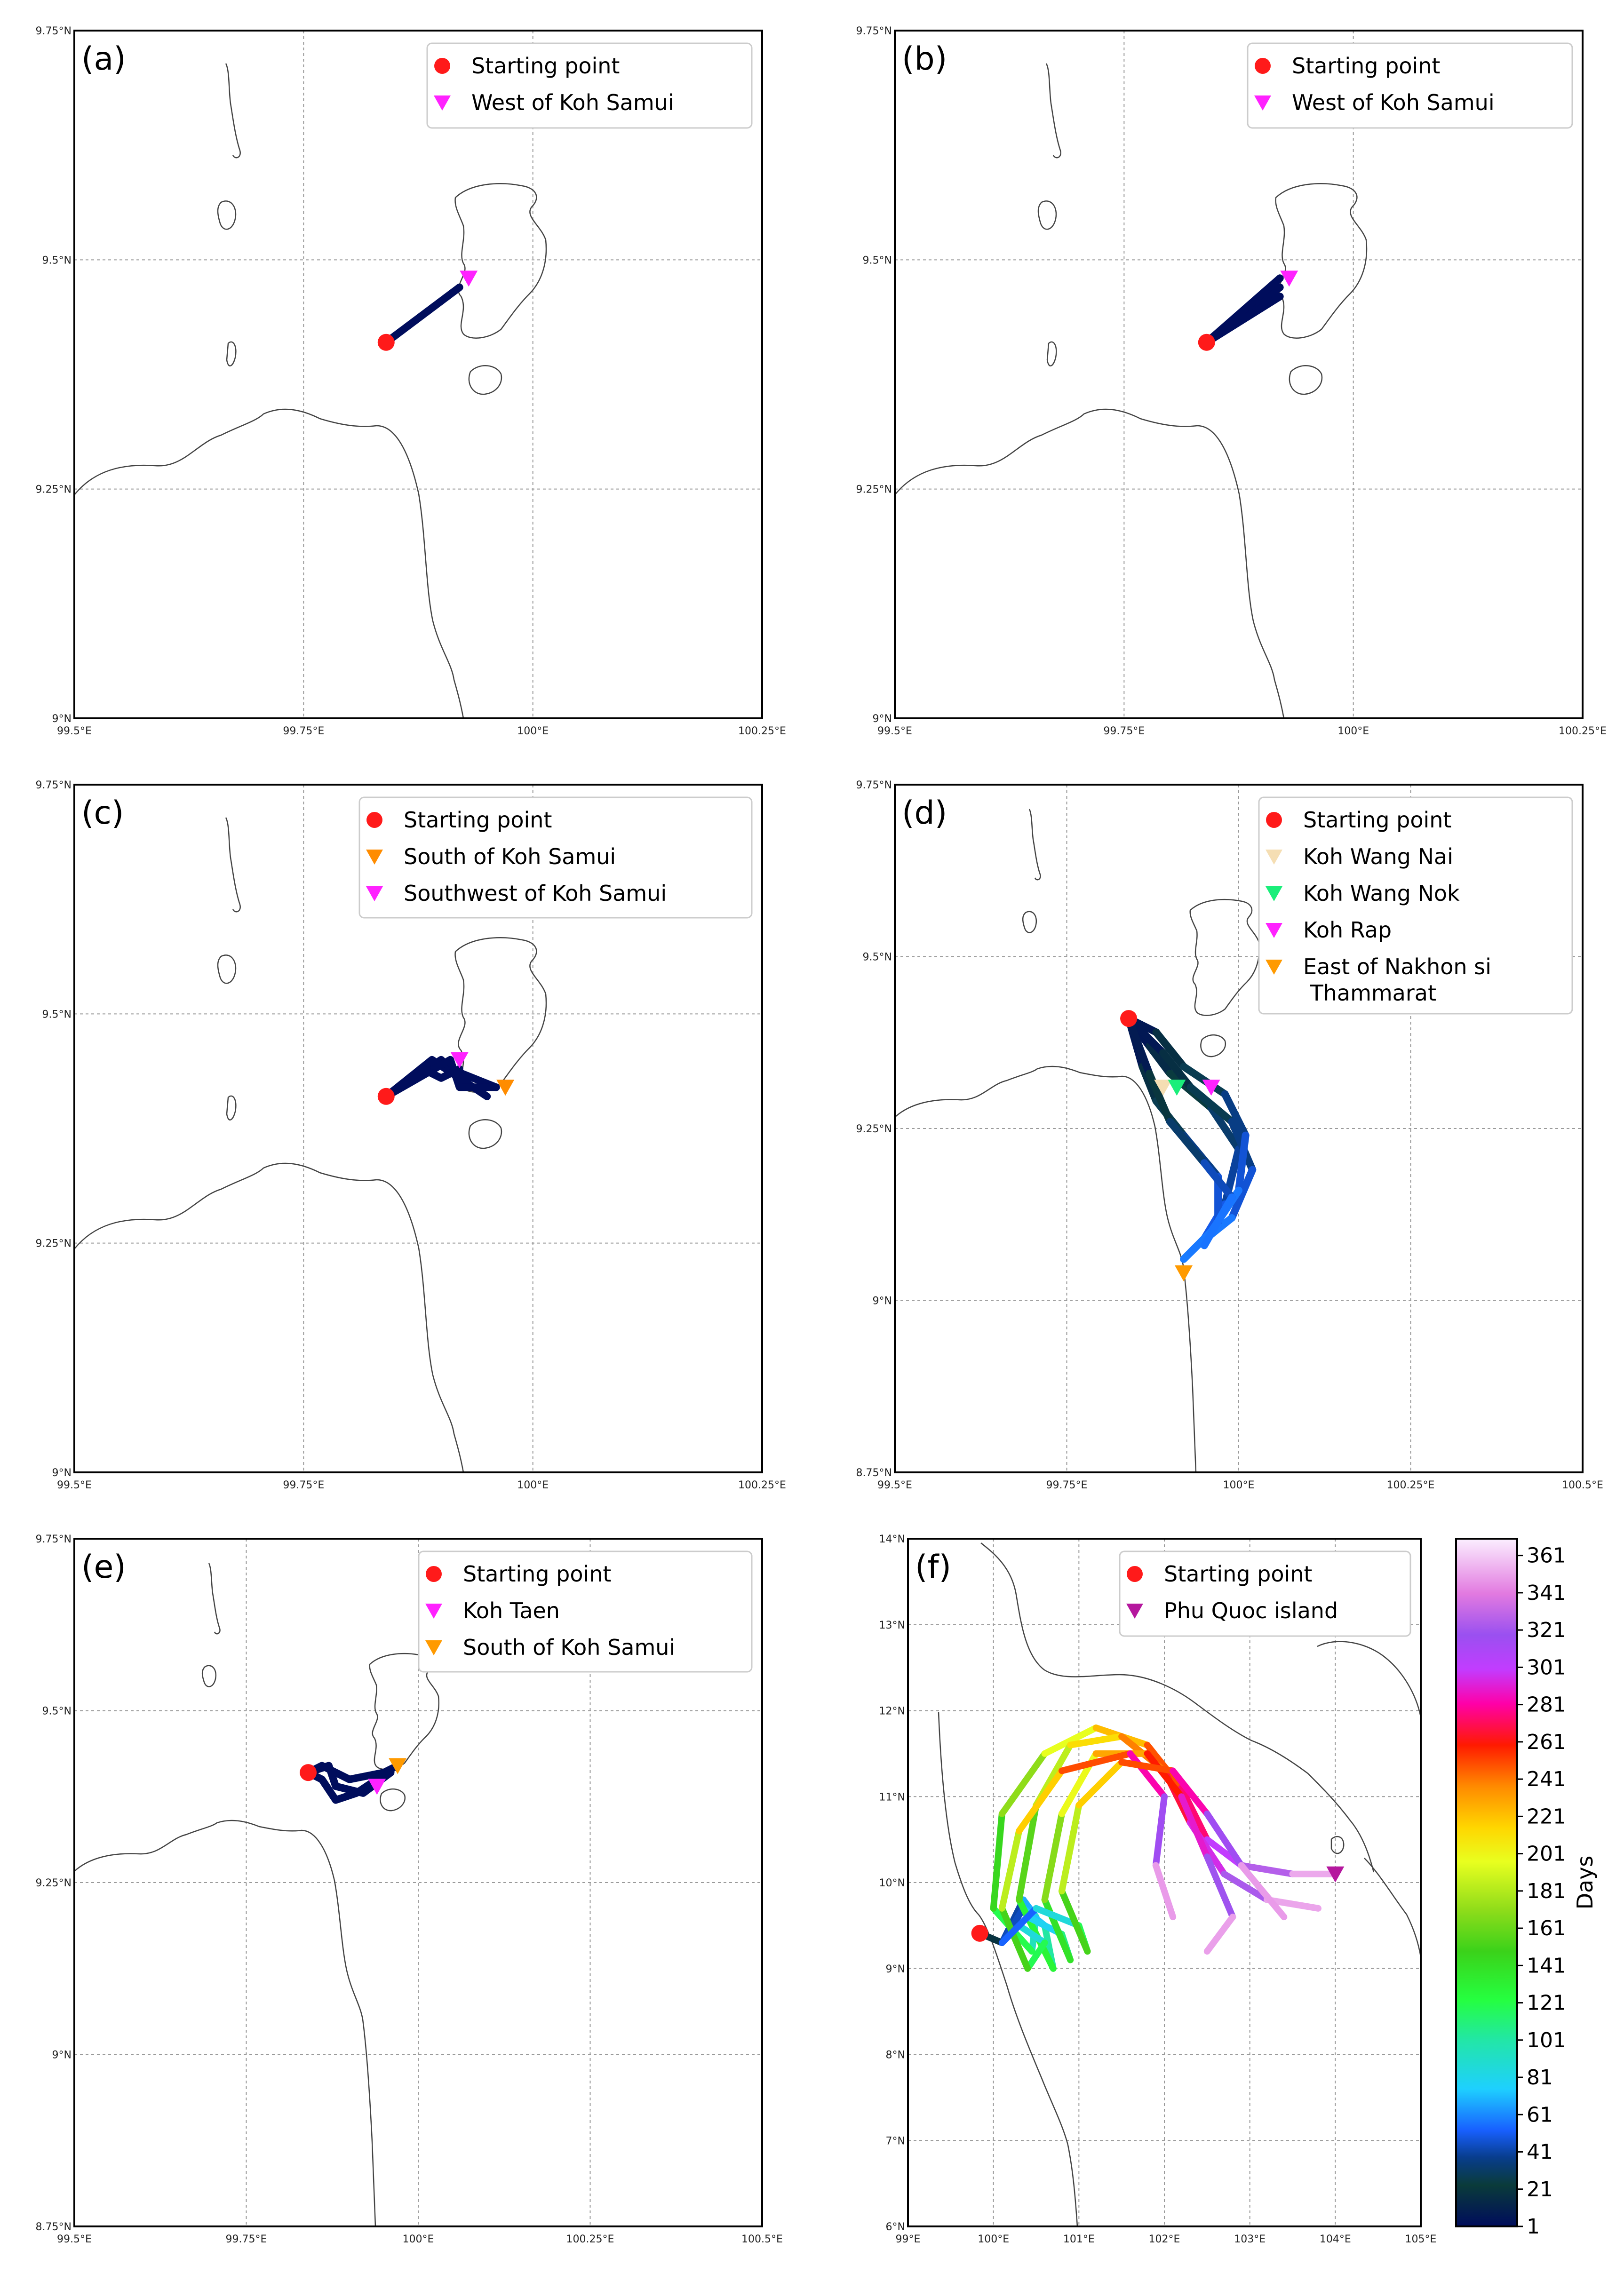 The image size is (1624, 2273). I want to click on panel-f-frame, so click(1164, 1883).